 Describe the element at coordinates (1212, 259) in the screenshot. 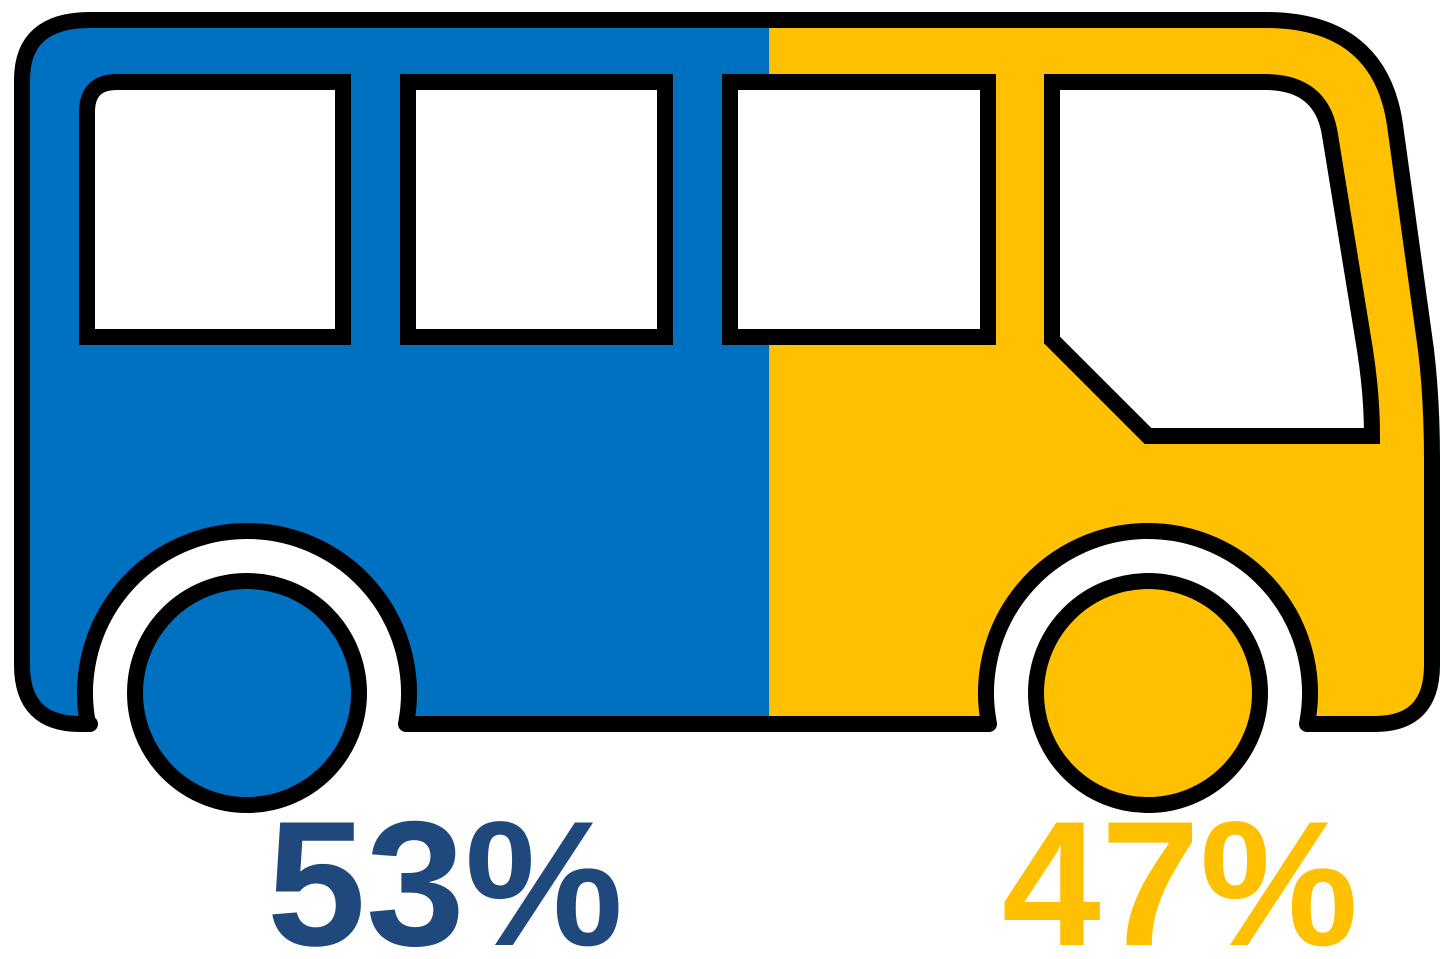

I see `windshield` at that location.